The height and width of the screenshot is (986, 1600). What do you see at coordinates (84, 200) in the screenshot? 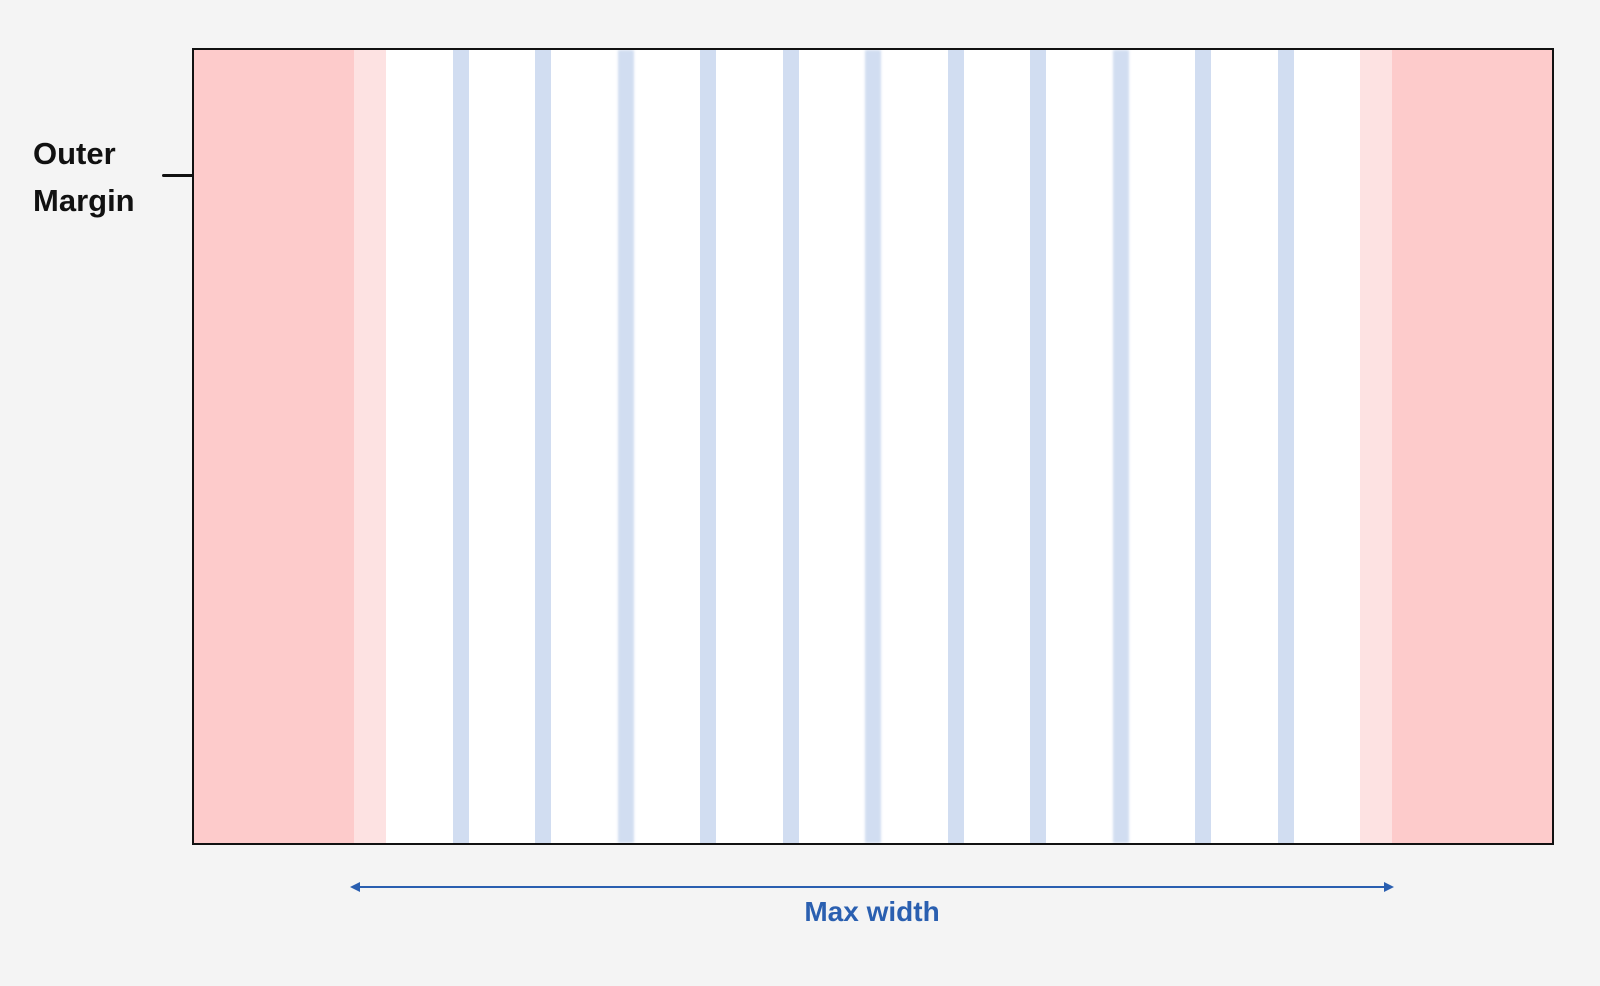
I see `outer-margin-label-line-2: Margin` at bounding box center [84, 200].